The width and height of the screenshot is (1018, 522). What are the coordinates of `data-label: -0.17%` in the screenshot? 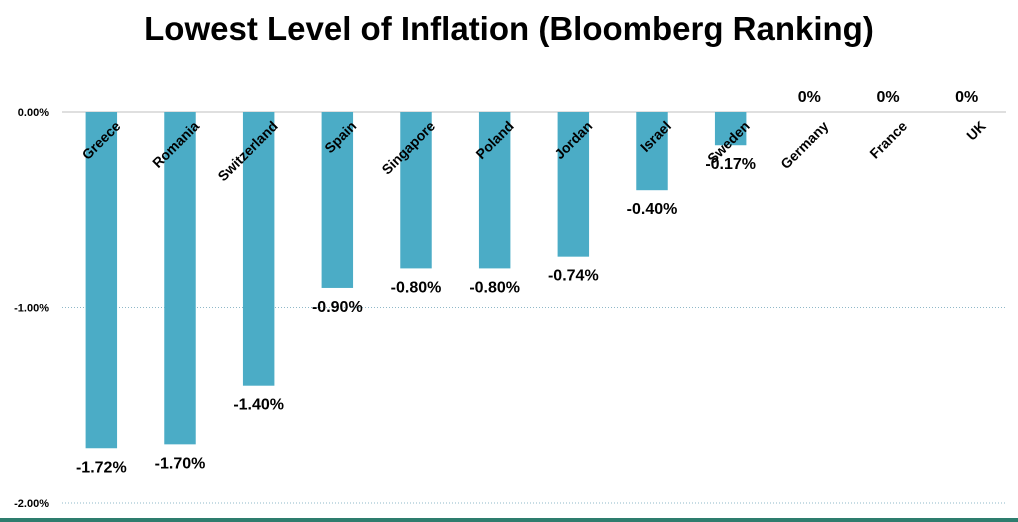 It's located at (730, 164).